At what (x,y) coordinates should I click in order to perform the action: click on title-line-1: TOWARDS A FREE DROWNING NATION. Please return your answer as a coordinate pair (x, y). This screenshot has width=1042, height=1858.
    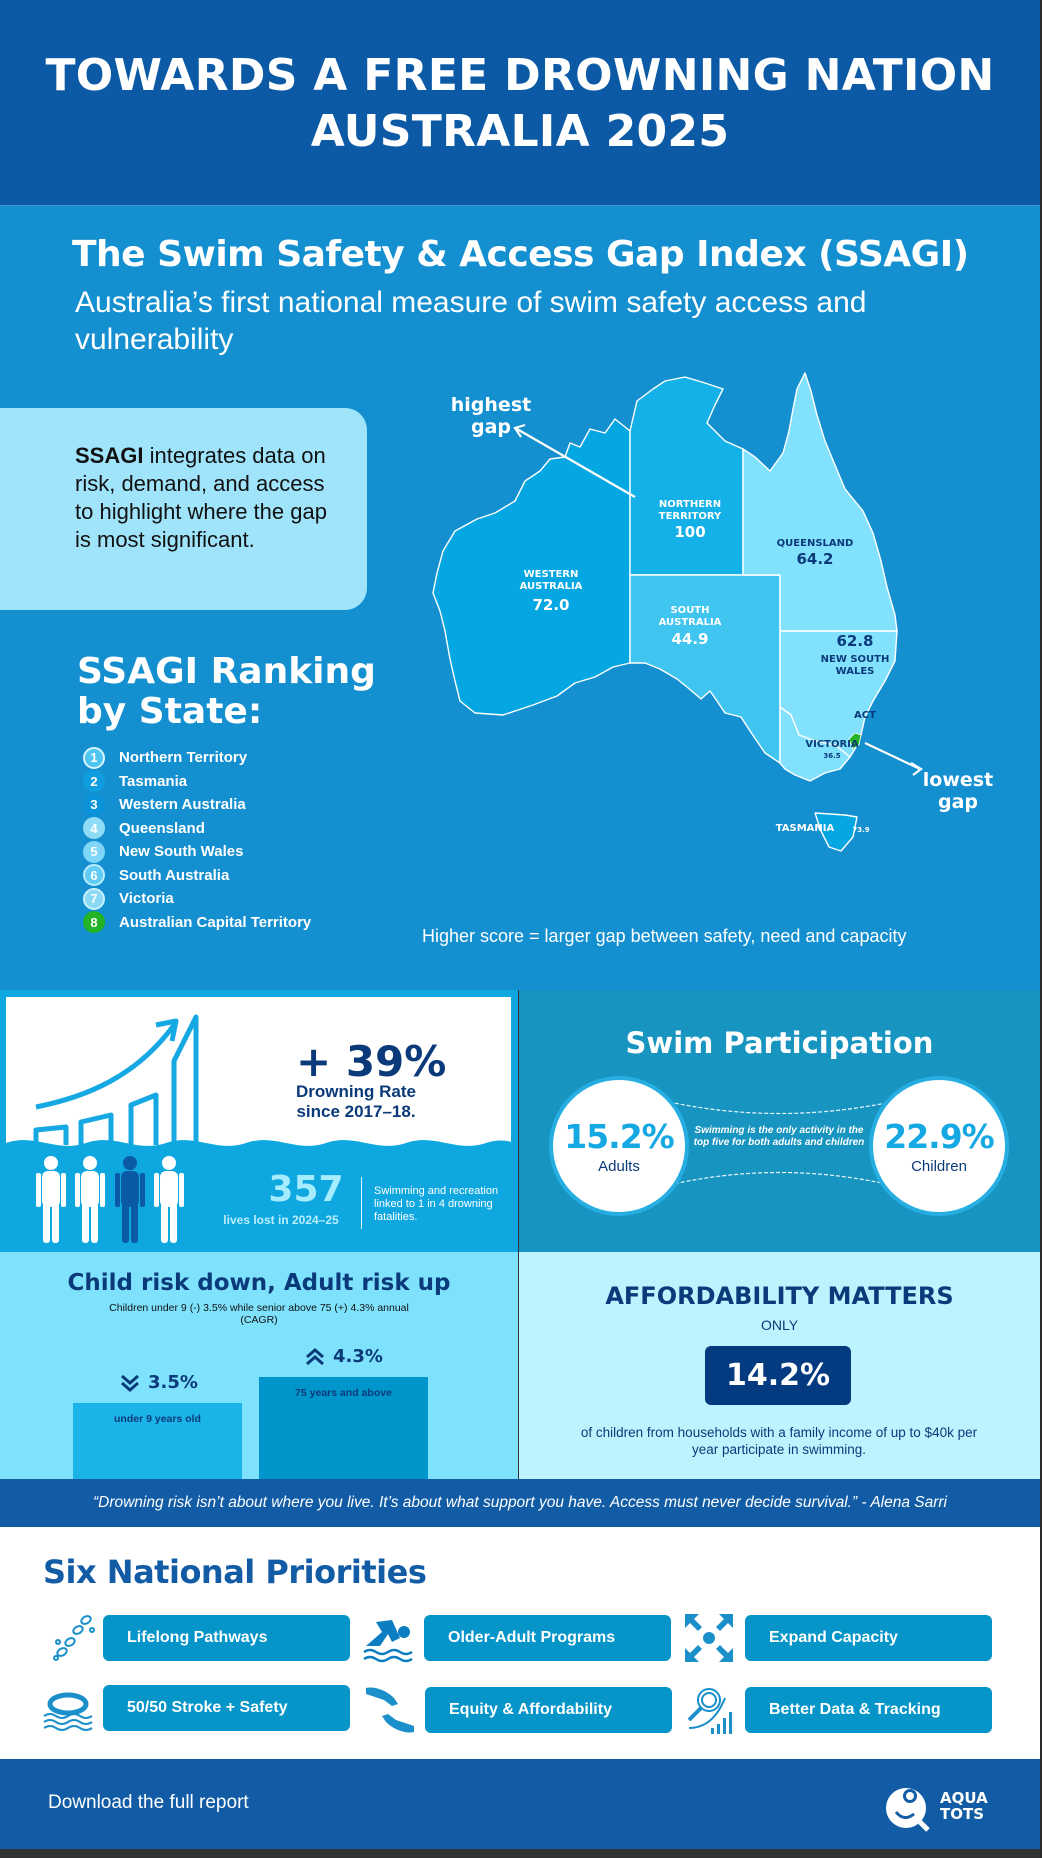
    Looking at the image, I should click on (520, 75).